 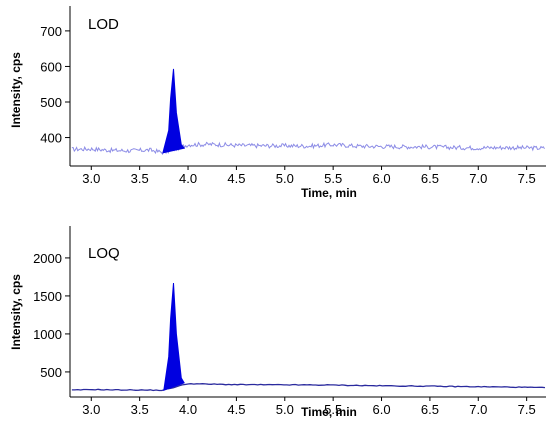 I want to click on panel-title: LOQ, so click(x=104, y=253).